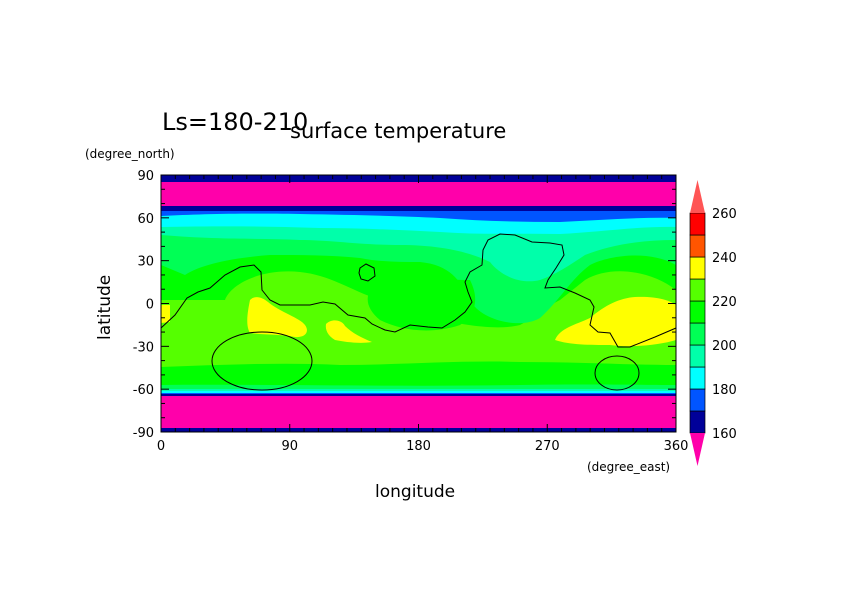  Describe the element at coordinates (676, 446) in the screenshot. I see `x-tick-label: 360` at that location.